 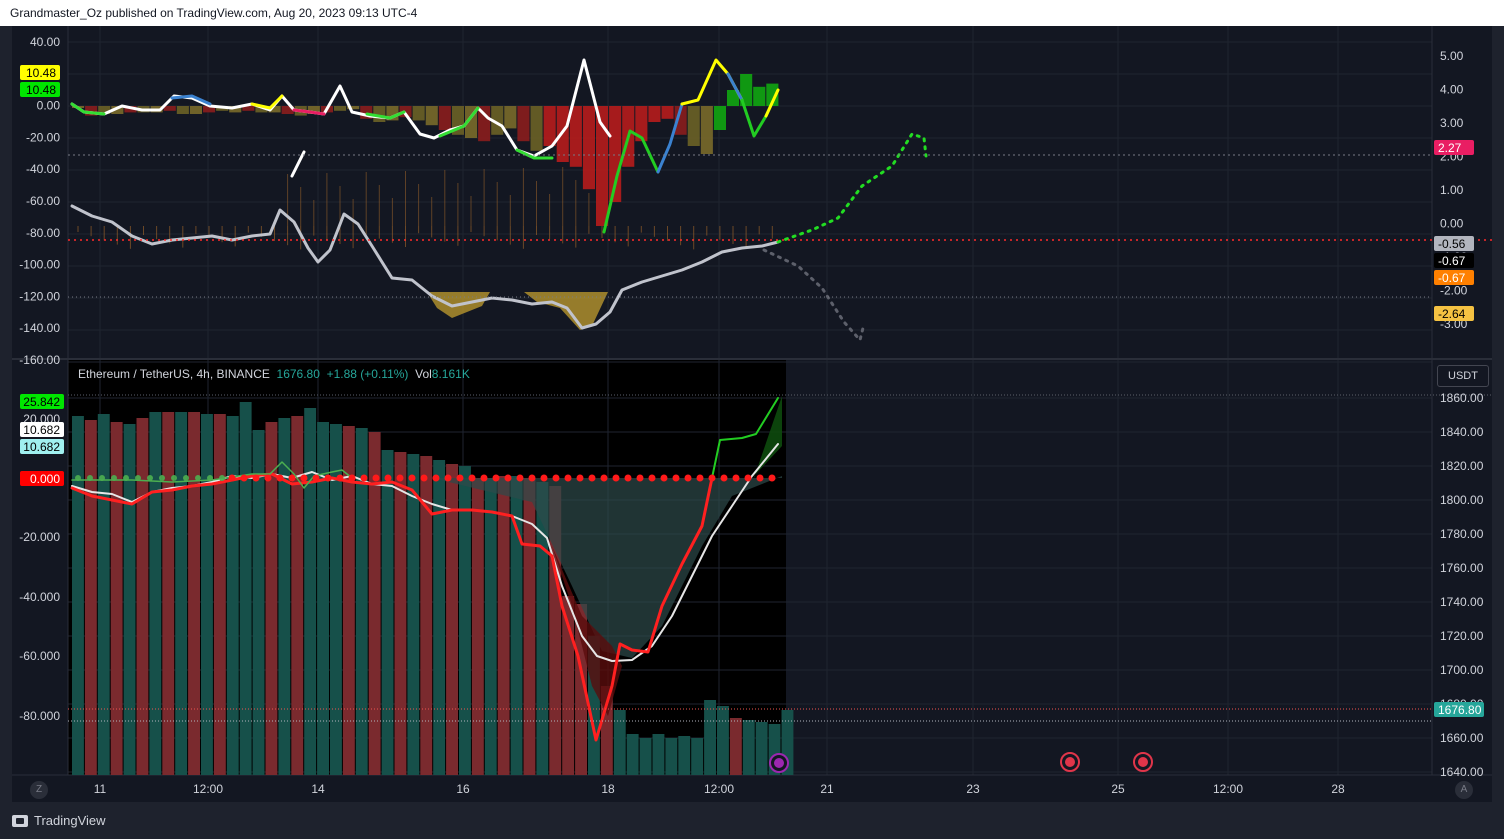 I want to click on lower-right-tick: 1740.00, so click(x=1462, y=602).